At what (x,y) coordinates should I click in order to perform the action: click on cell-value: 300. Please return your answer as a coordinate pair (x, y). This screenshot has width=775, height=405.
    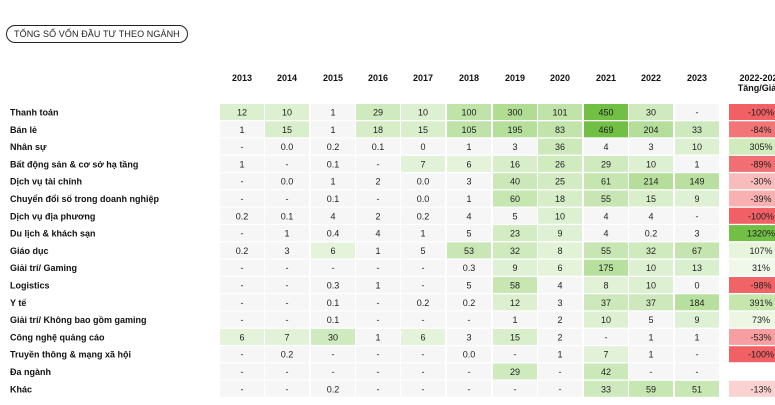
    Looking at the image, I should click on (514, 113).